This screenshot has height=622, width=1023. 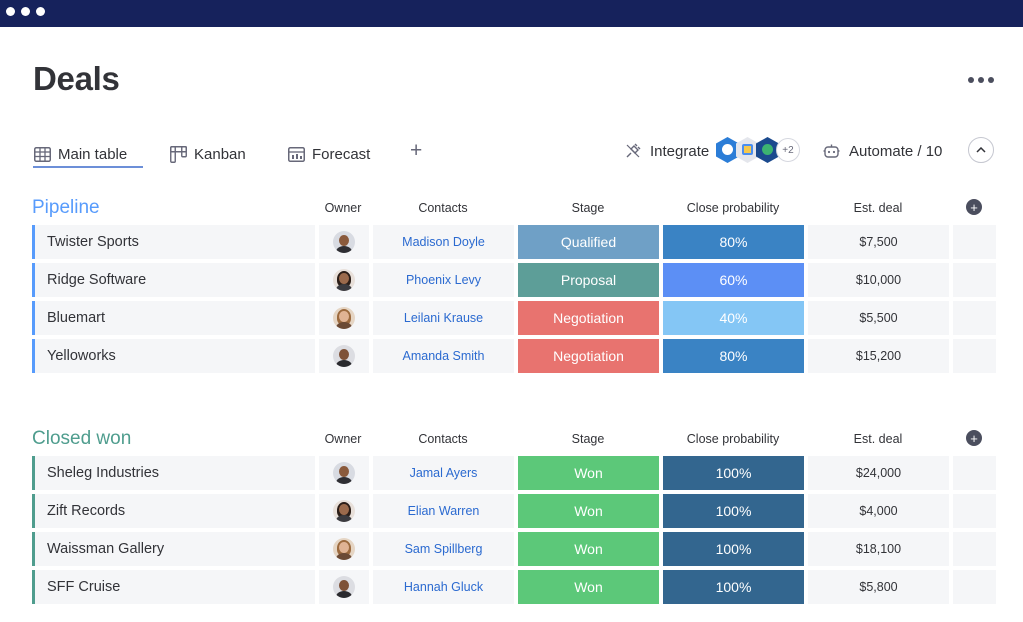 I want to click on automate-button: Automate / 10, so click(x=882, y=151).